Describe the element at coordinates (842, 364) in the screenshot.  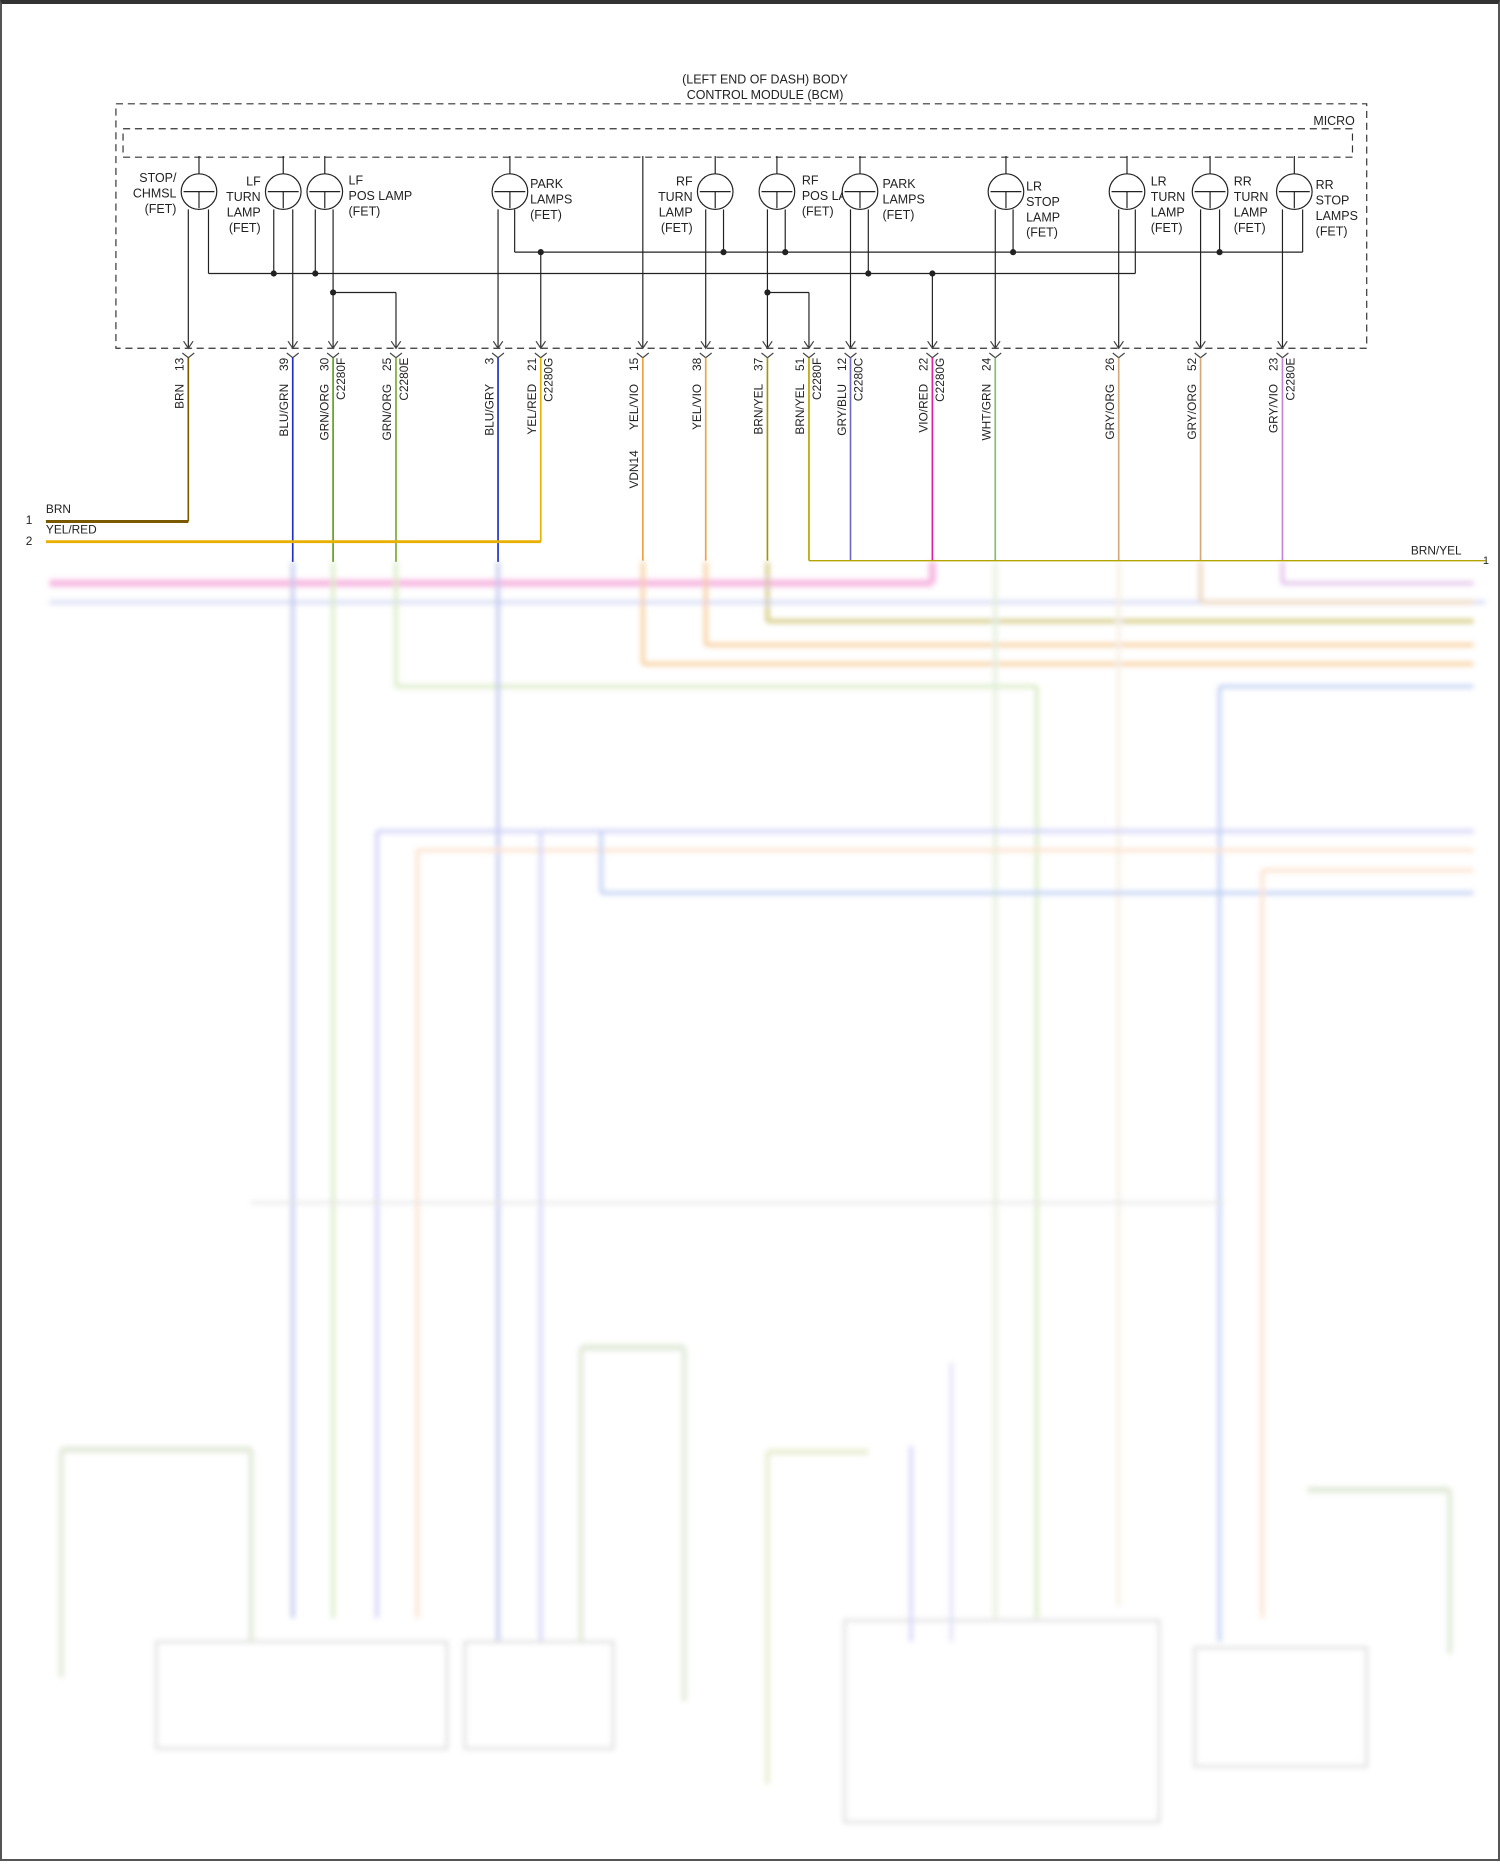
I see `pin-number: 12` at that location.